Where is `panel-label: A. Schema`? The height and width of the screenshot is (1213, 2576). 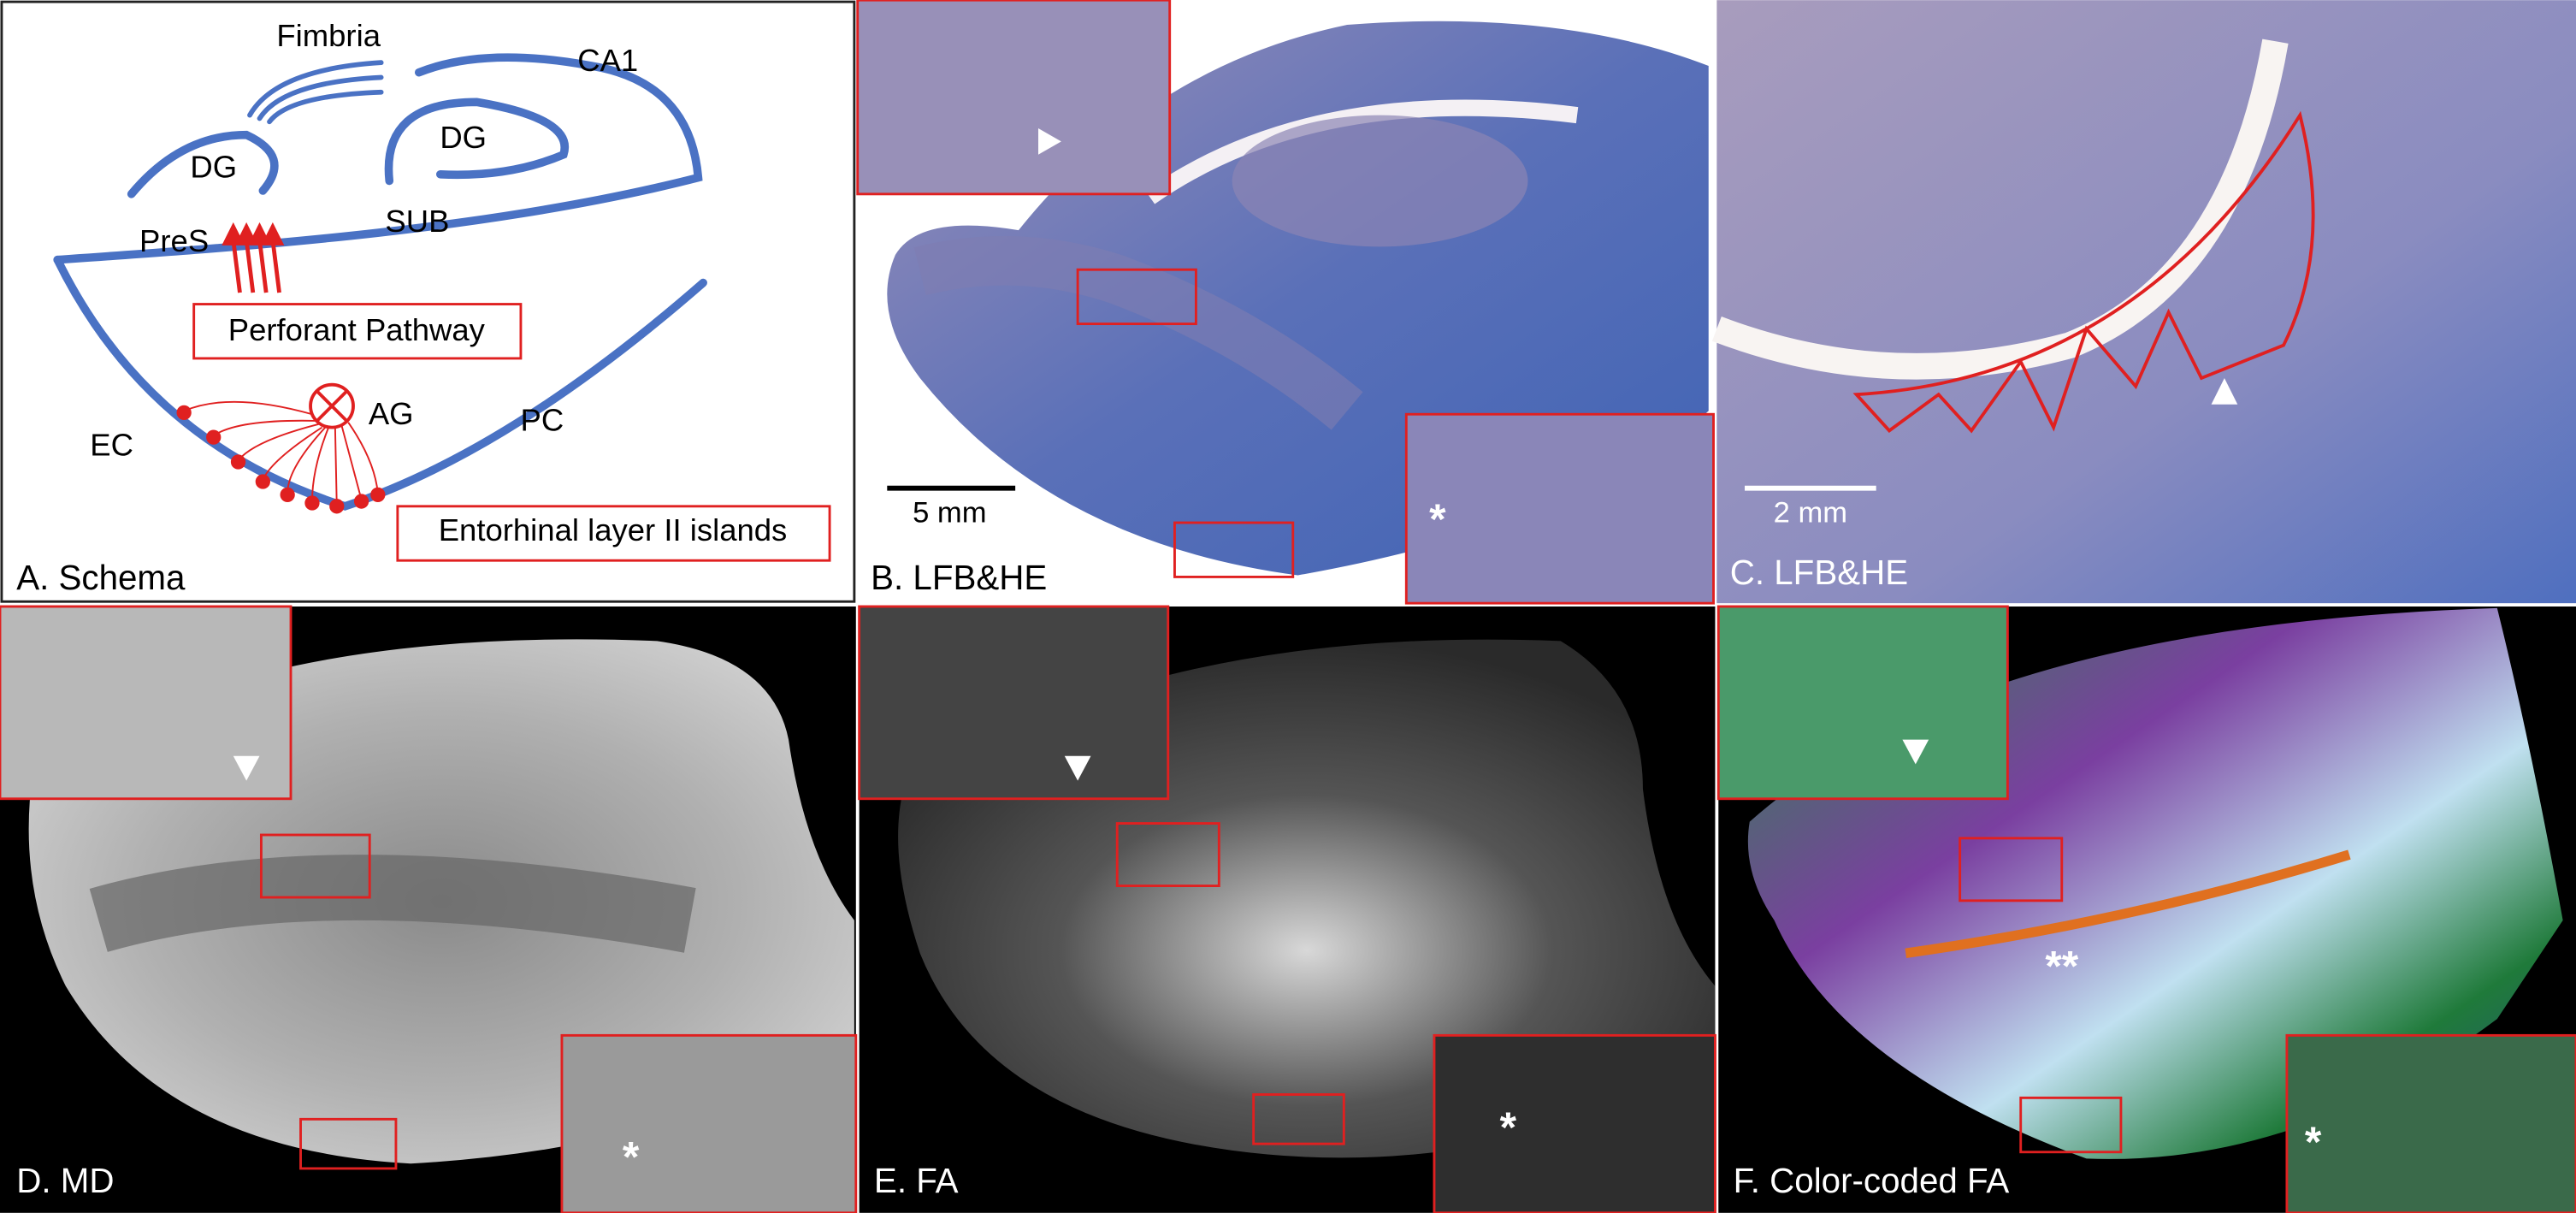
panel-label: A. Schema is located at coordinates (101, 577).